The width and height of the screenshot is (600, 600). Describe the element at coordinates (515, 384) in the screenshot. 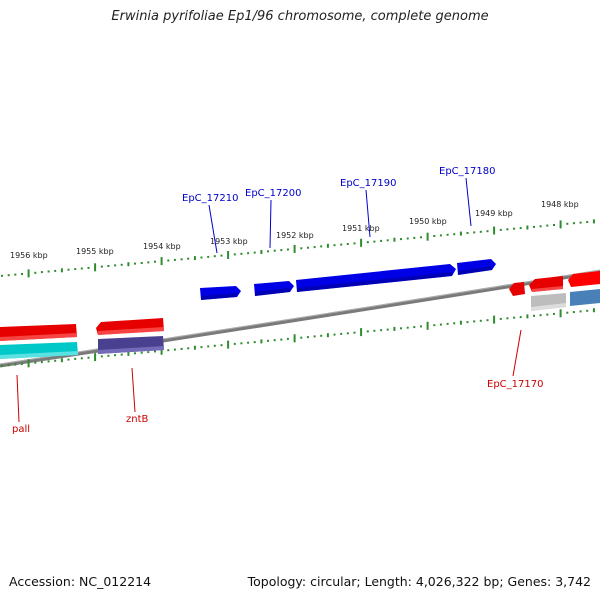

I see `gene-label-EpC_17170: EpC_17170` at that location.